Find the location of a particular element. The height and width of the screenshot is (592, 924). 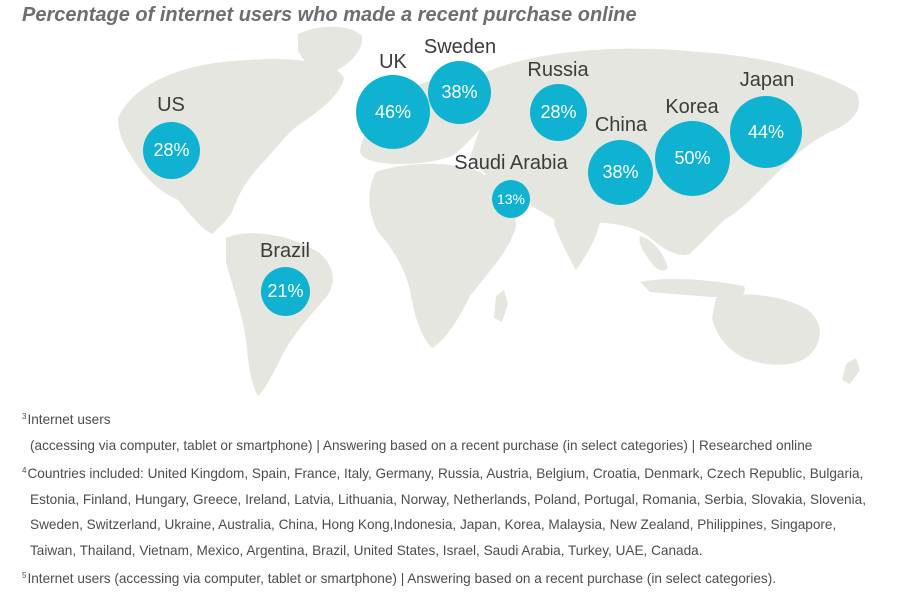

country-label-us: US is located at coordinates (171, 105).